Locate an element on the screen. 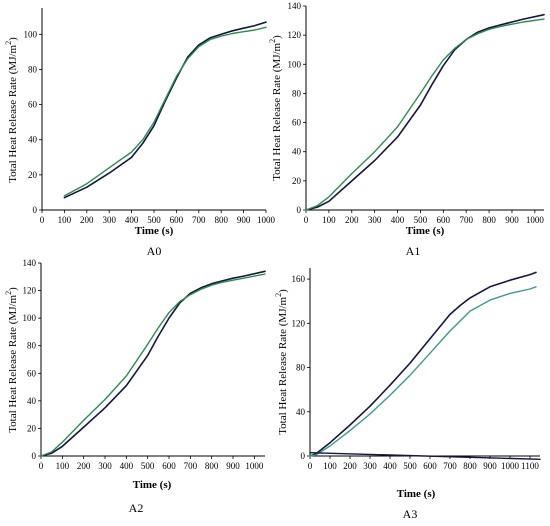 Image resolution: width=550 pixels, height=526 pixels. panel-caption: A0 is located at coordinates (154, 251).